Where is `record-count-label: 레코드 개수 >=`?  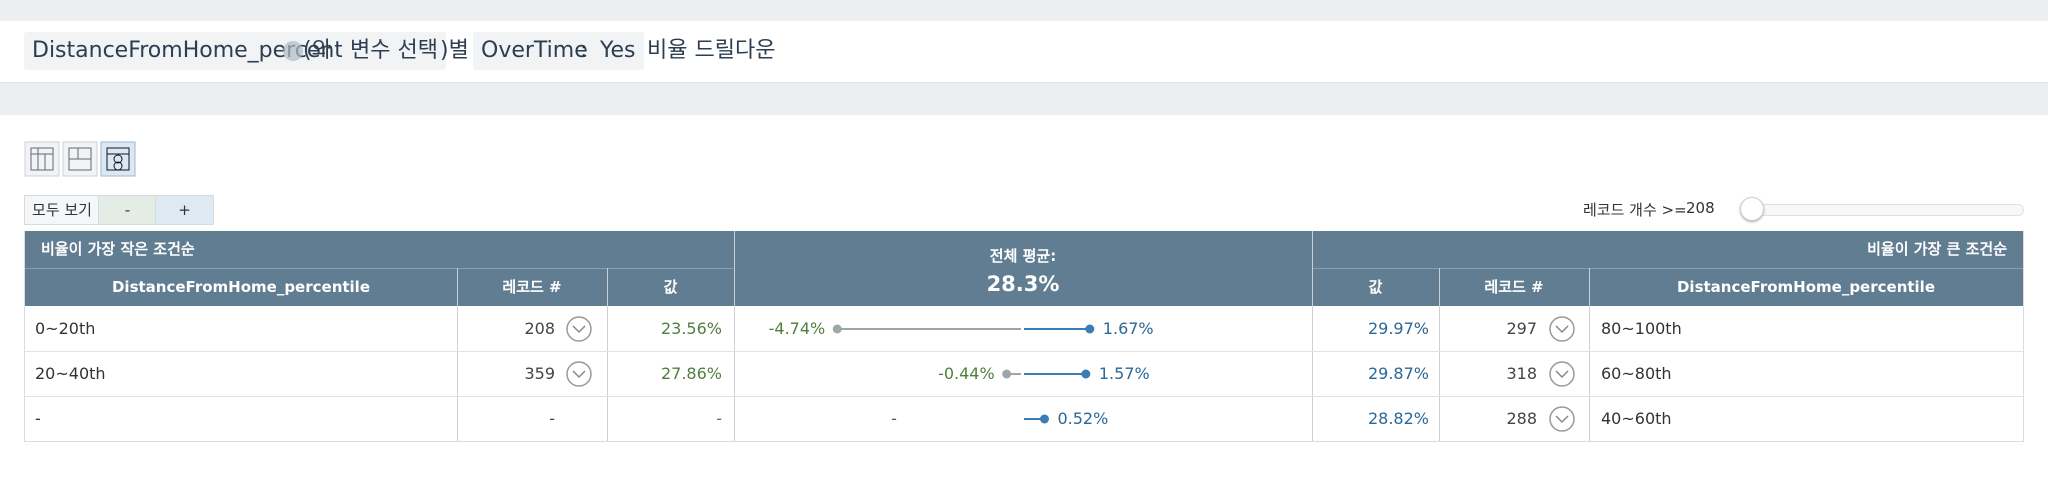
record-count-label: 레코드 개수 >= is located at coordinates (1635, 210).